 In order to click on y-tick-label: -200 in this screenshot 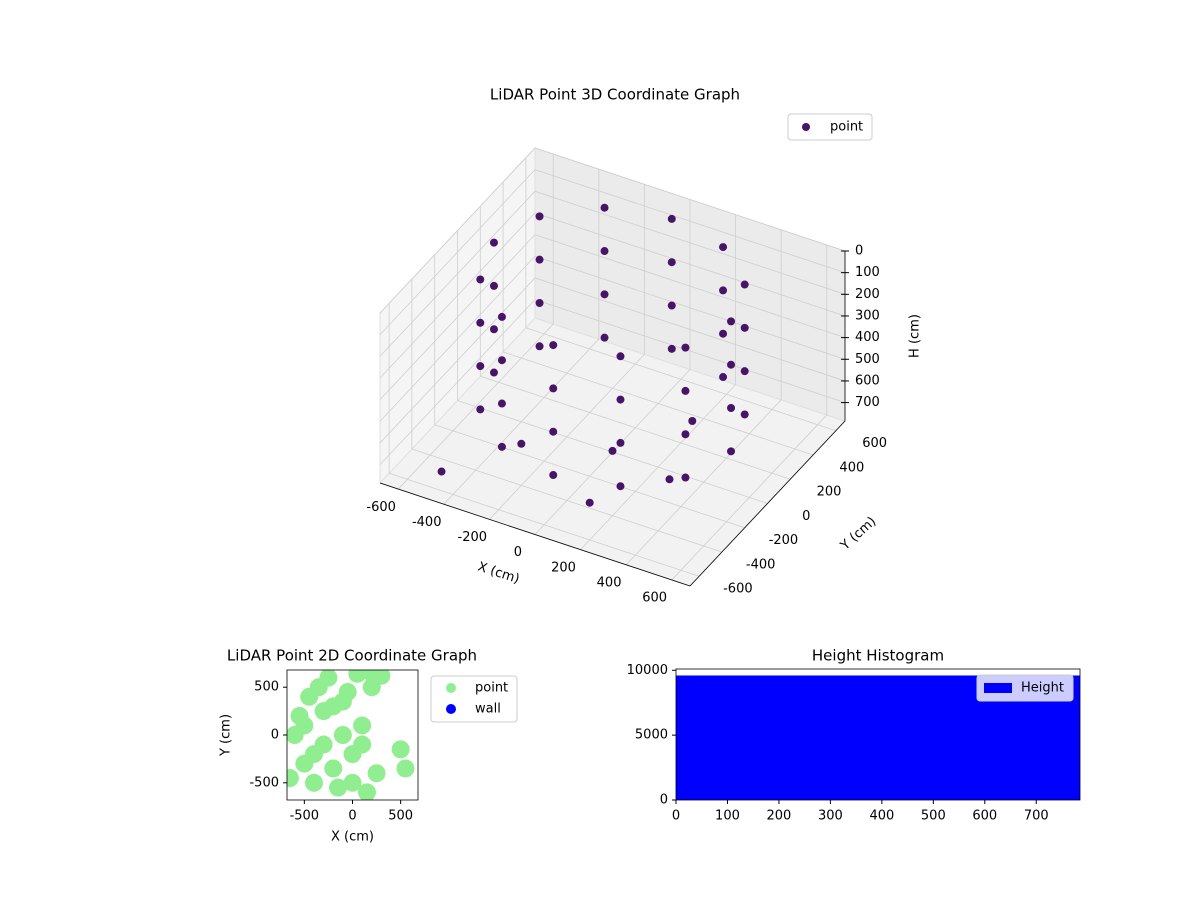, I will do `click(784, 540)`.